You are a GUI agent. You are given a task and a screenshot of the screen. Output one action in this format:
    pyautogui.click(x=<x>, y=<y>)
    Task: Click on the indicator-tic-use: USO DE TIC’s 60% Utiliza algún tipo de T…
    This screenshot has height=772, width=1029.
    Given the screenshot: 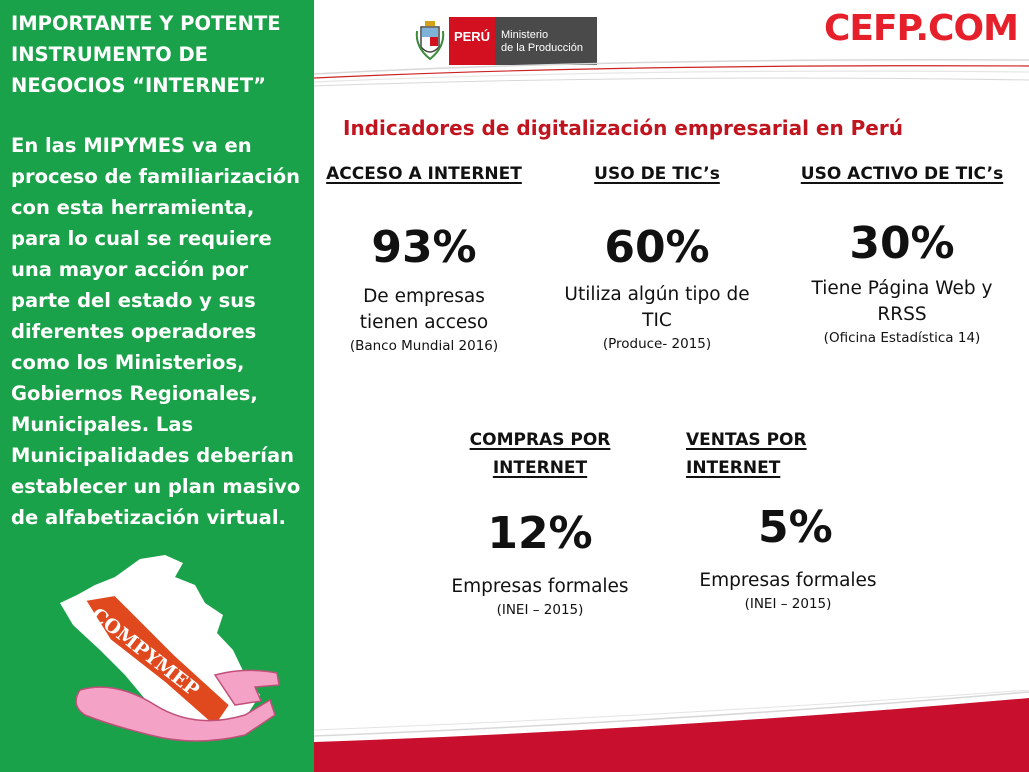 What is the action you would take?
    pyautogui.click(x=657, y=257)
    